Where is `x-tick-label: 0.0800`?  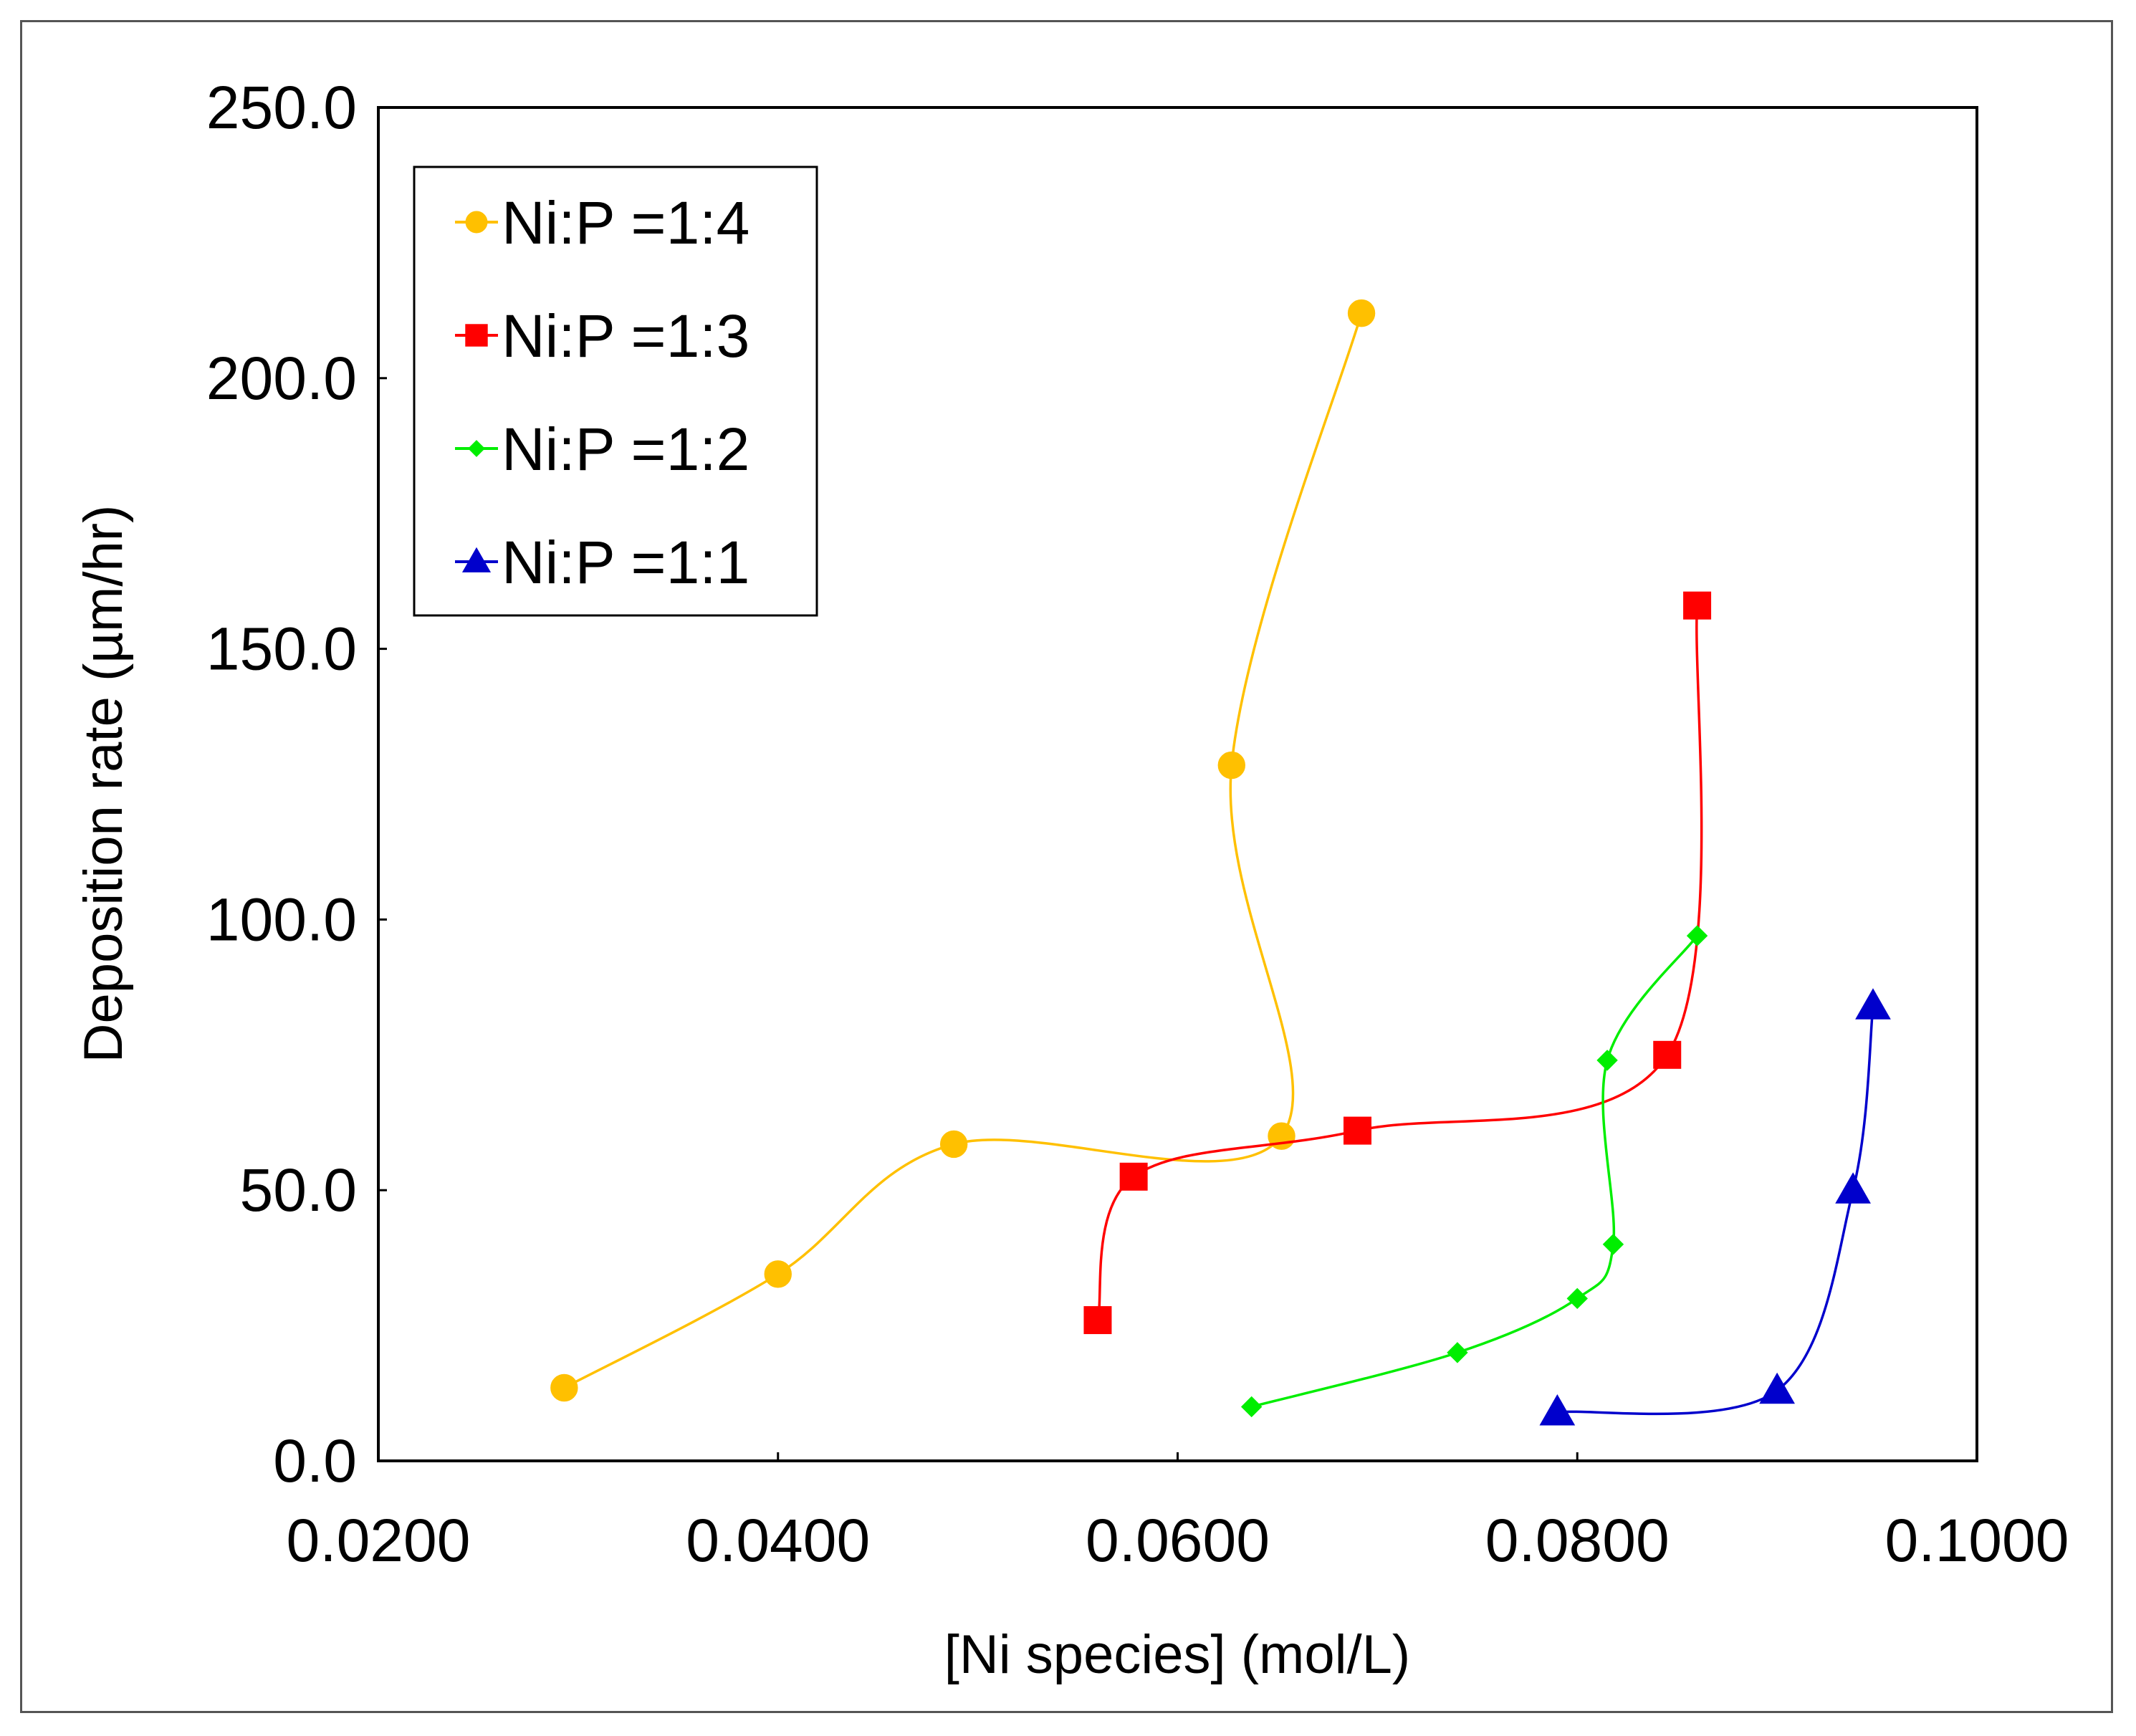
x-tick-label: 0.0800 is located at coordinates (1577, 1540).